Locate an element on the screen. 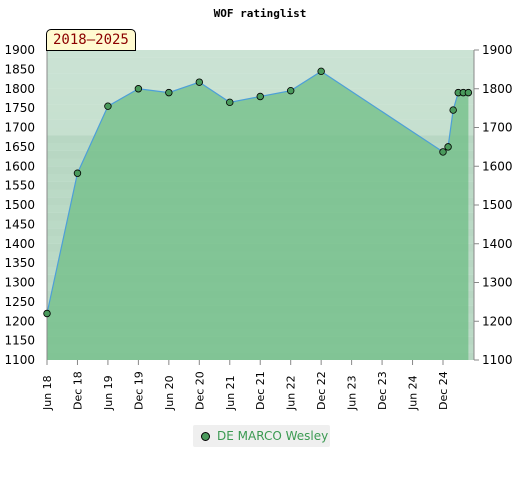  legend-label: DE MARCO Wesley is located at coordinates (273, 436).